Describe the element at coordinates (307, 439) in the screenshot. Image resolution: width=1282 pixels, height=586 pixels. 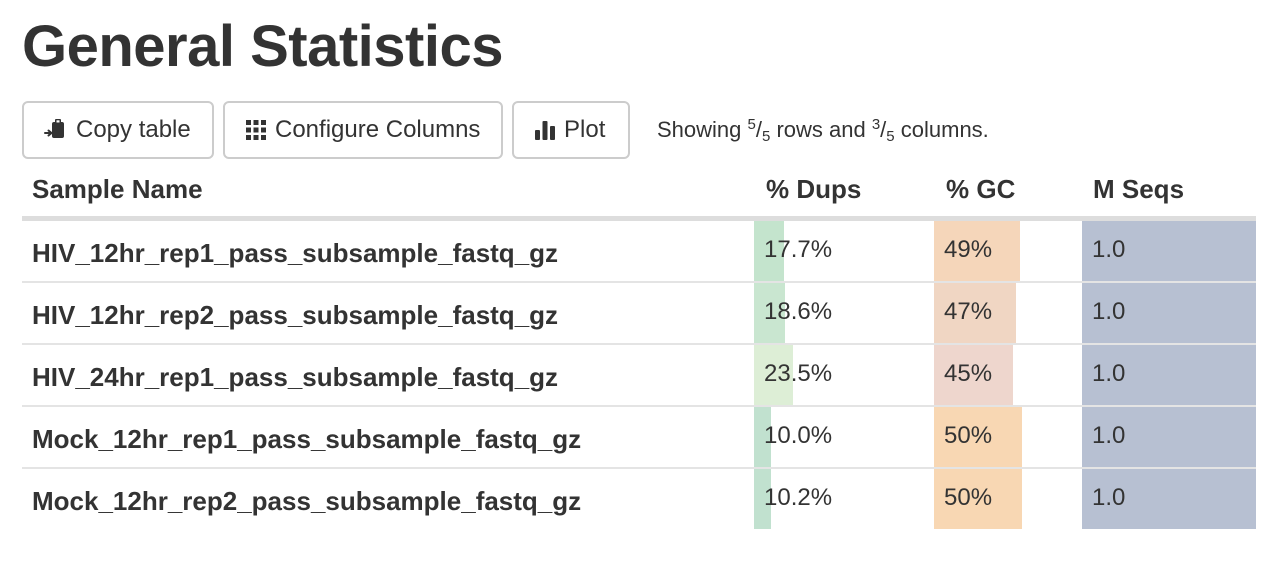
I see `sample-name-cell: Mock_12hr_rep1_pass_subsample_fastq_gz` at that location.